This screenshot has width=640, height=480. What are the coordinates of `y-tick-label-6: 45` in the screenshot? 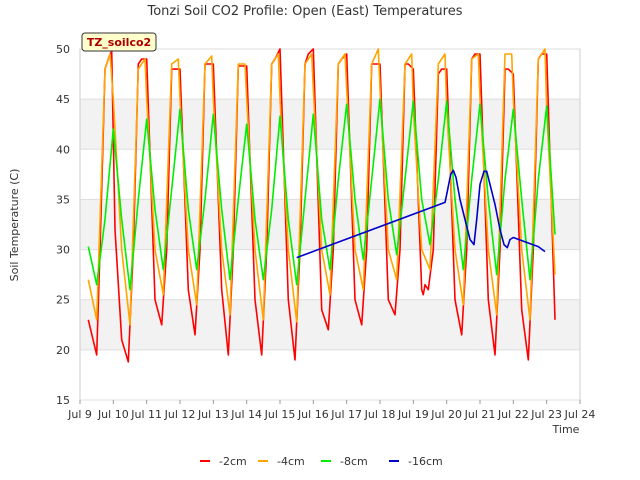 It's located at (63, 99).